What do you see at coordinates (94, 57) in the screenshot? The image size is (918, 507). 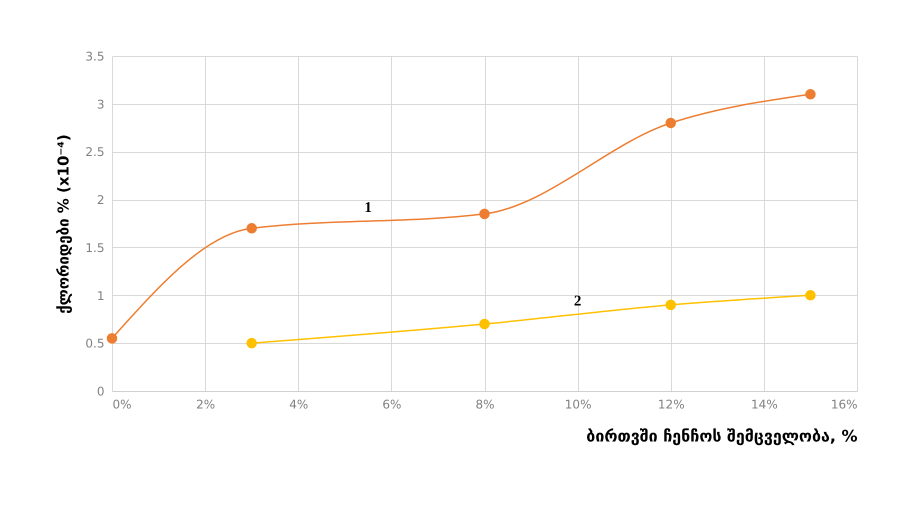 I see `y-tick-label: 3.5` at bounding box center [94, 57].